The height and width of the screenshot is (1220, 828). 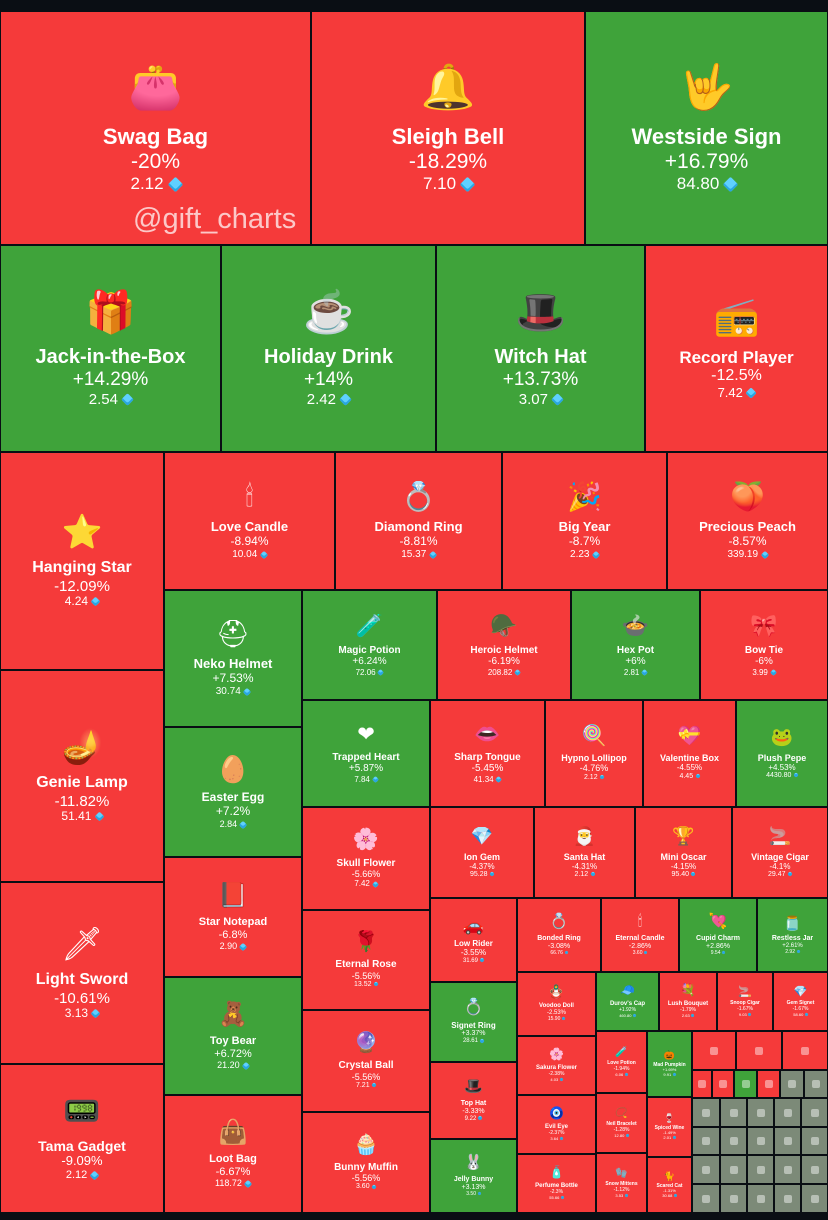 What do you see at coordinates (110, 348) in the screenshot?
I see `tile-jack-in-the-box: 🎁 Jack-in-the-Box +14.29% 2.54` at bounding box center [110, 348].